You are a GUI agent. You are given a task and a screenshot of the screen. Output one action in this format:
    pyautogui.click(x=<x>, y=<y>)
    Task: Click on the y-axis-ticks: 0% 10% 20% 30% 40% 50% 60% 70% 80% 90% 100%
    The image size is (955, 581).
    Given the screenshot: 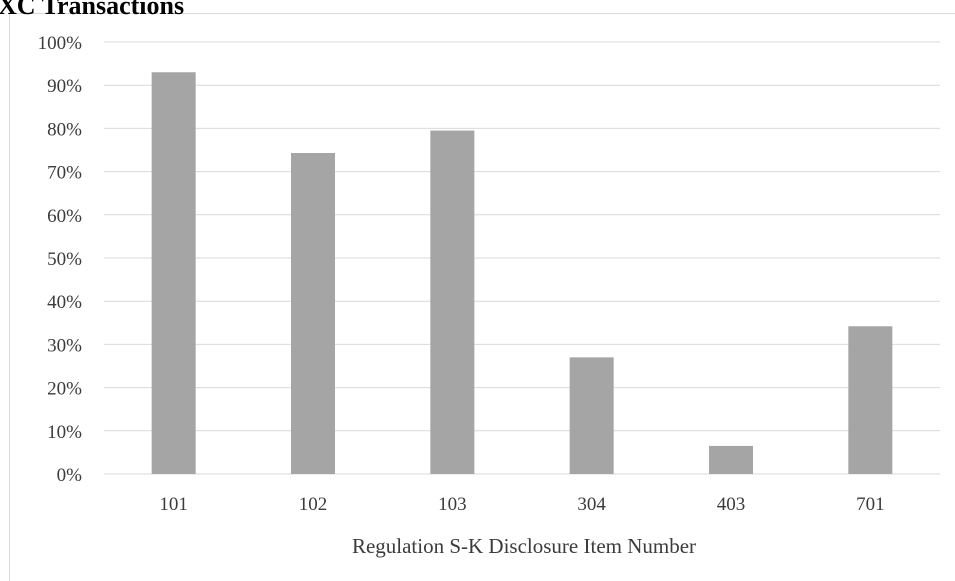 What is the action you would take?
    pyautogui.click(x=60, y=259)
    